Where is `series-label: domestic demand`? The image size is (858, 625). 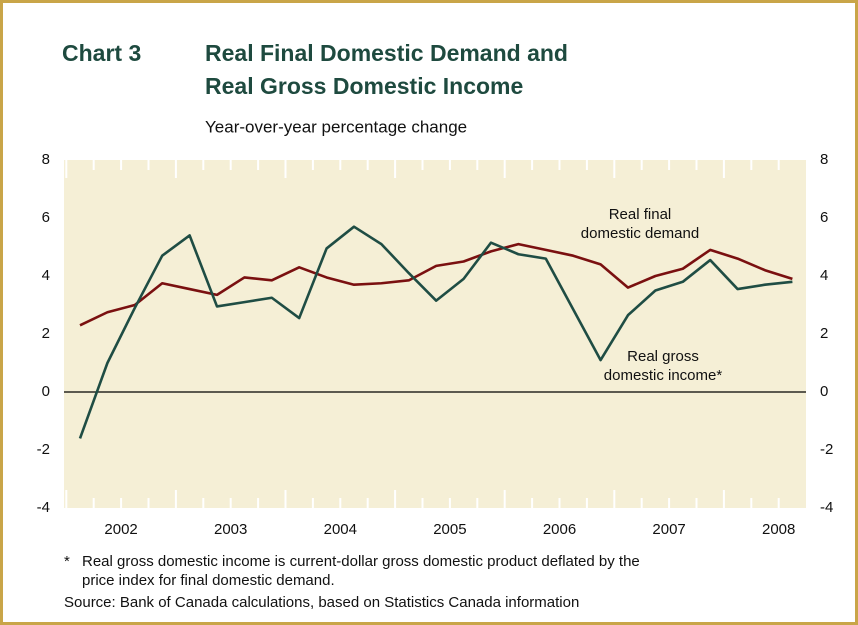 series-label: domestic demand is located at coordinates (640, 233).